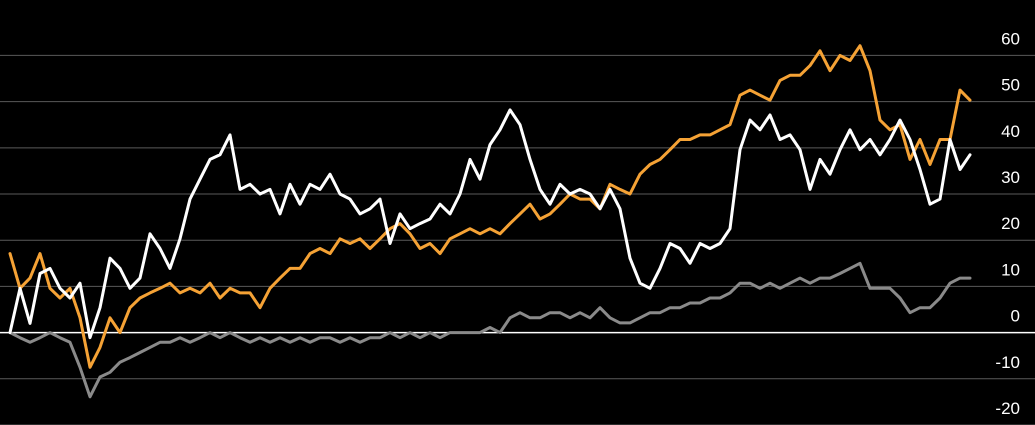 This screenshot has width=1035, height=425. Describe the element at coordinates (1007, 362) in the screenshot. I see `y-tick-label: -10` at that location.